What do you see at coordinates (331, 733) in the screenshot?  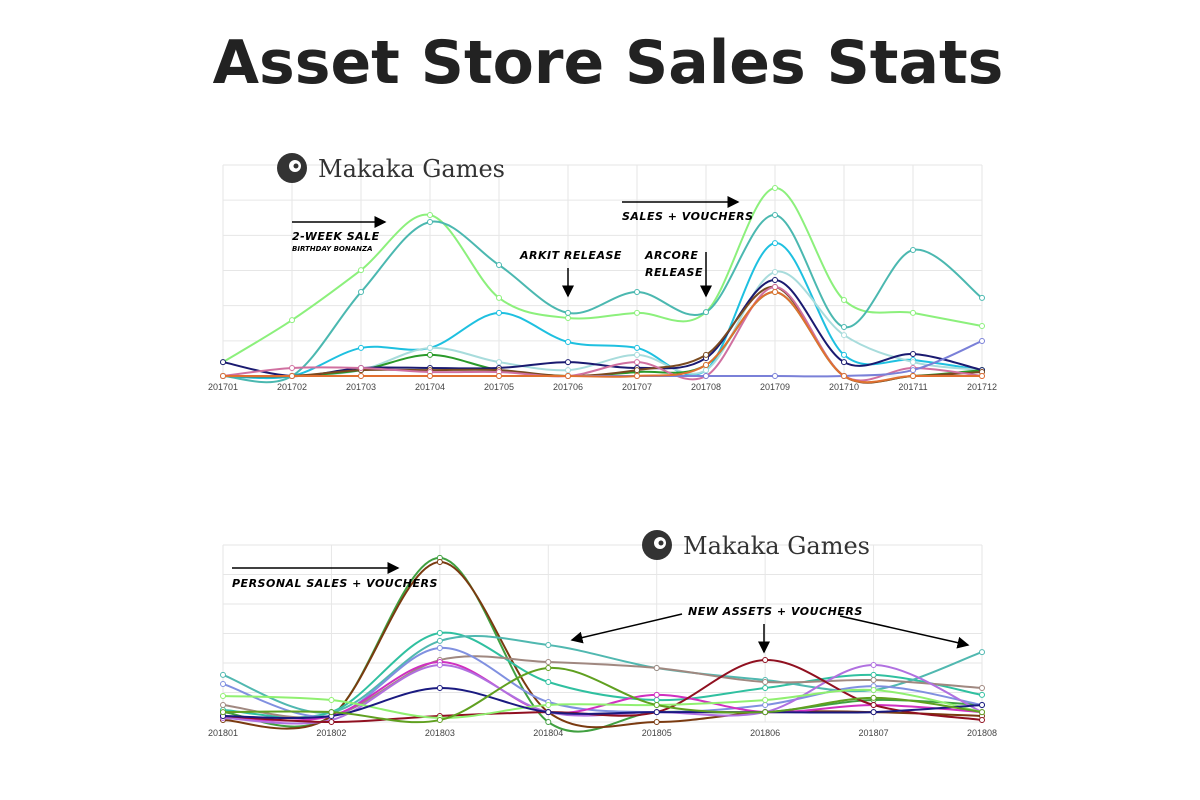 I see `x-tick-label: 201802` at bounding box center [331, 733].